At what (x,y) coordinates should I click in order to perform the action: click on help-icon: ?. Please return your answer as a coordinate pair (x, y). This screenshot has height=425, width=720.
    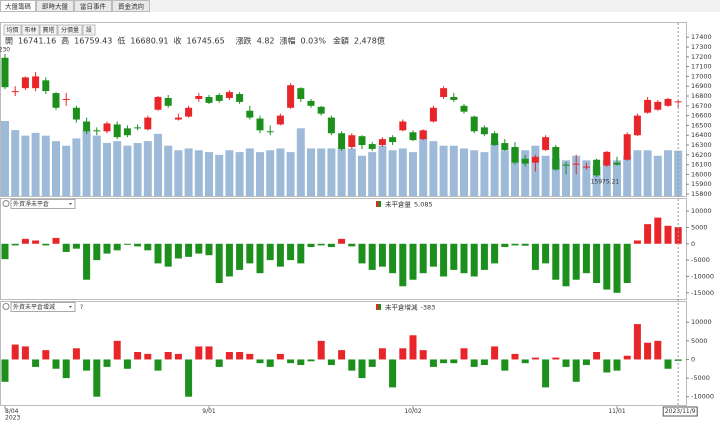
    Looking at the image, I should click on (81, 307).